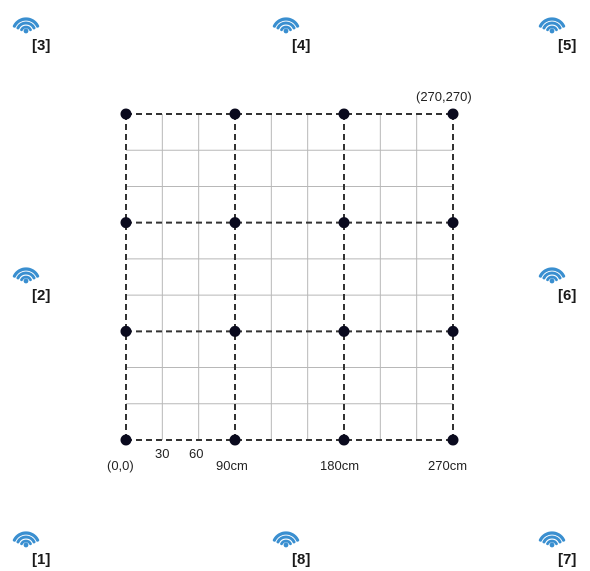 This screenshot has width=590, height=571. What do you see at coordinates (567, 295) in the screenshot?
I see `access-point-label: [6]` at bounding box center [567, 295].